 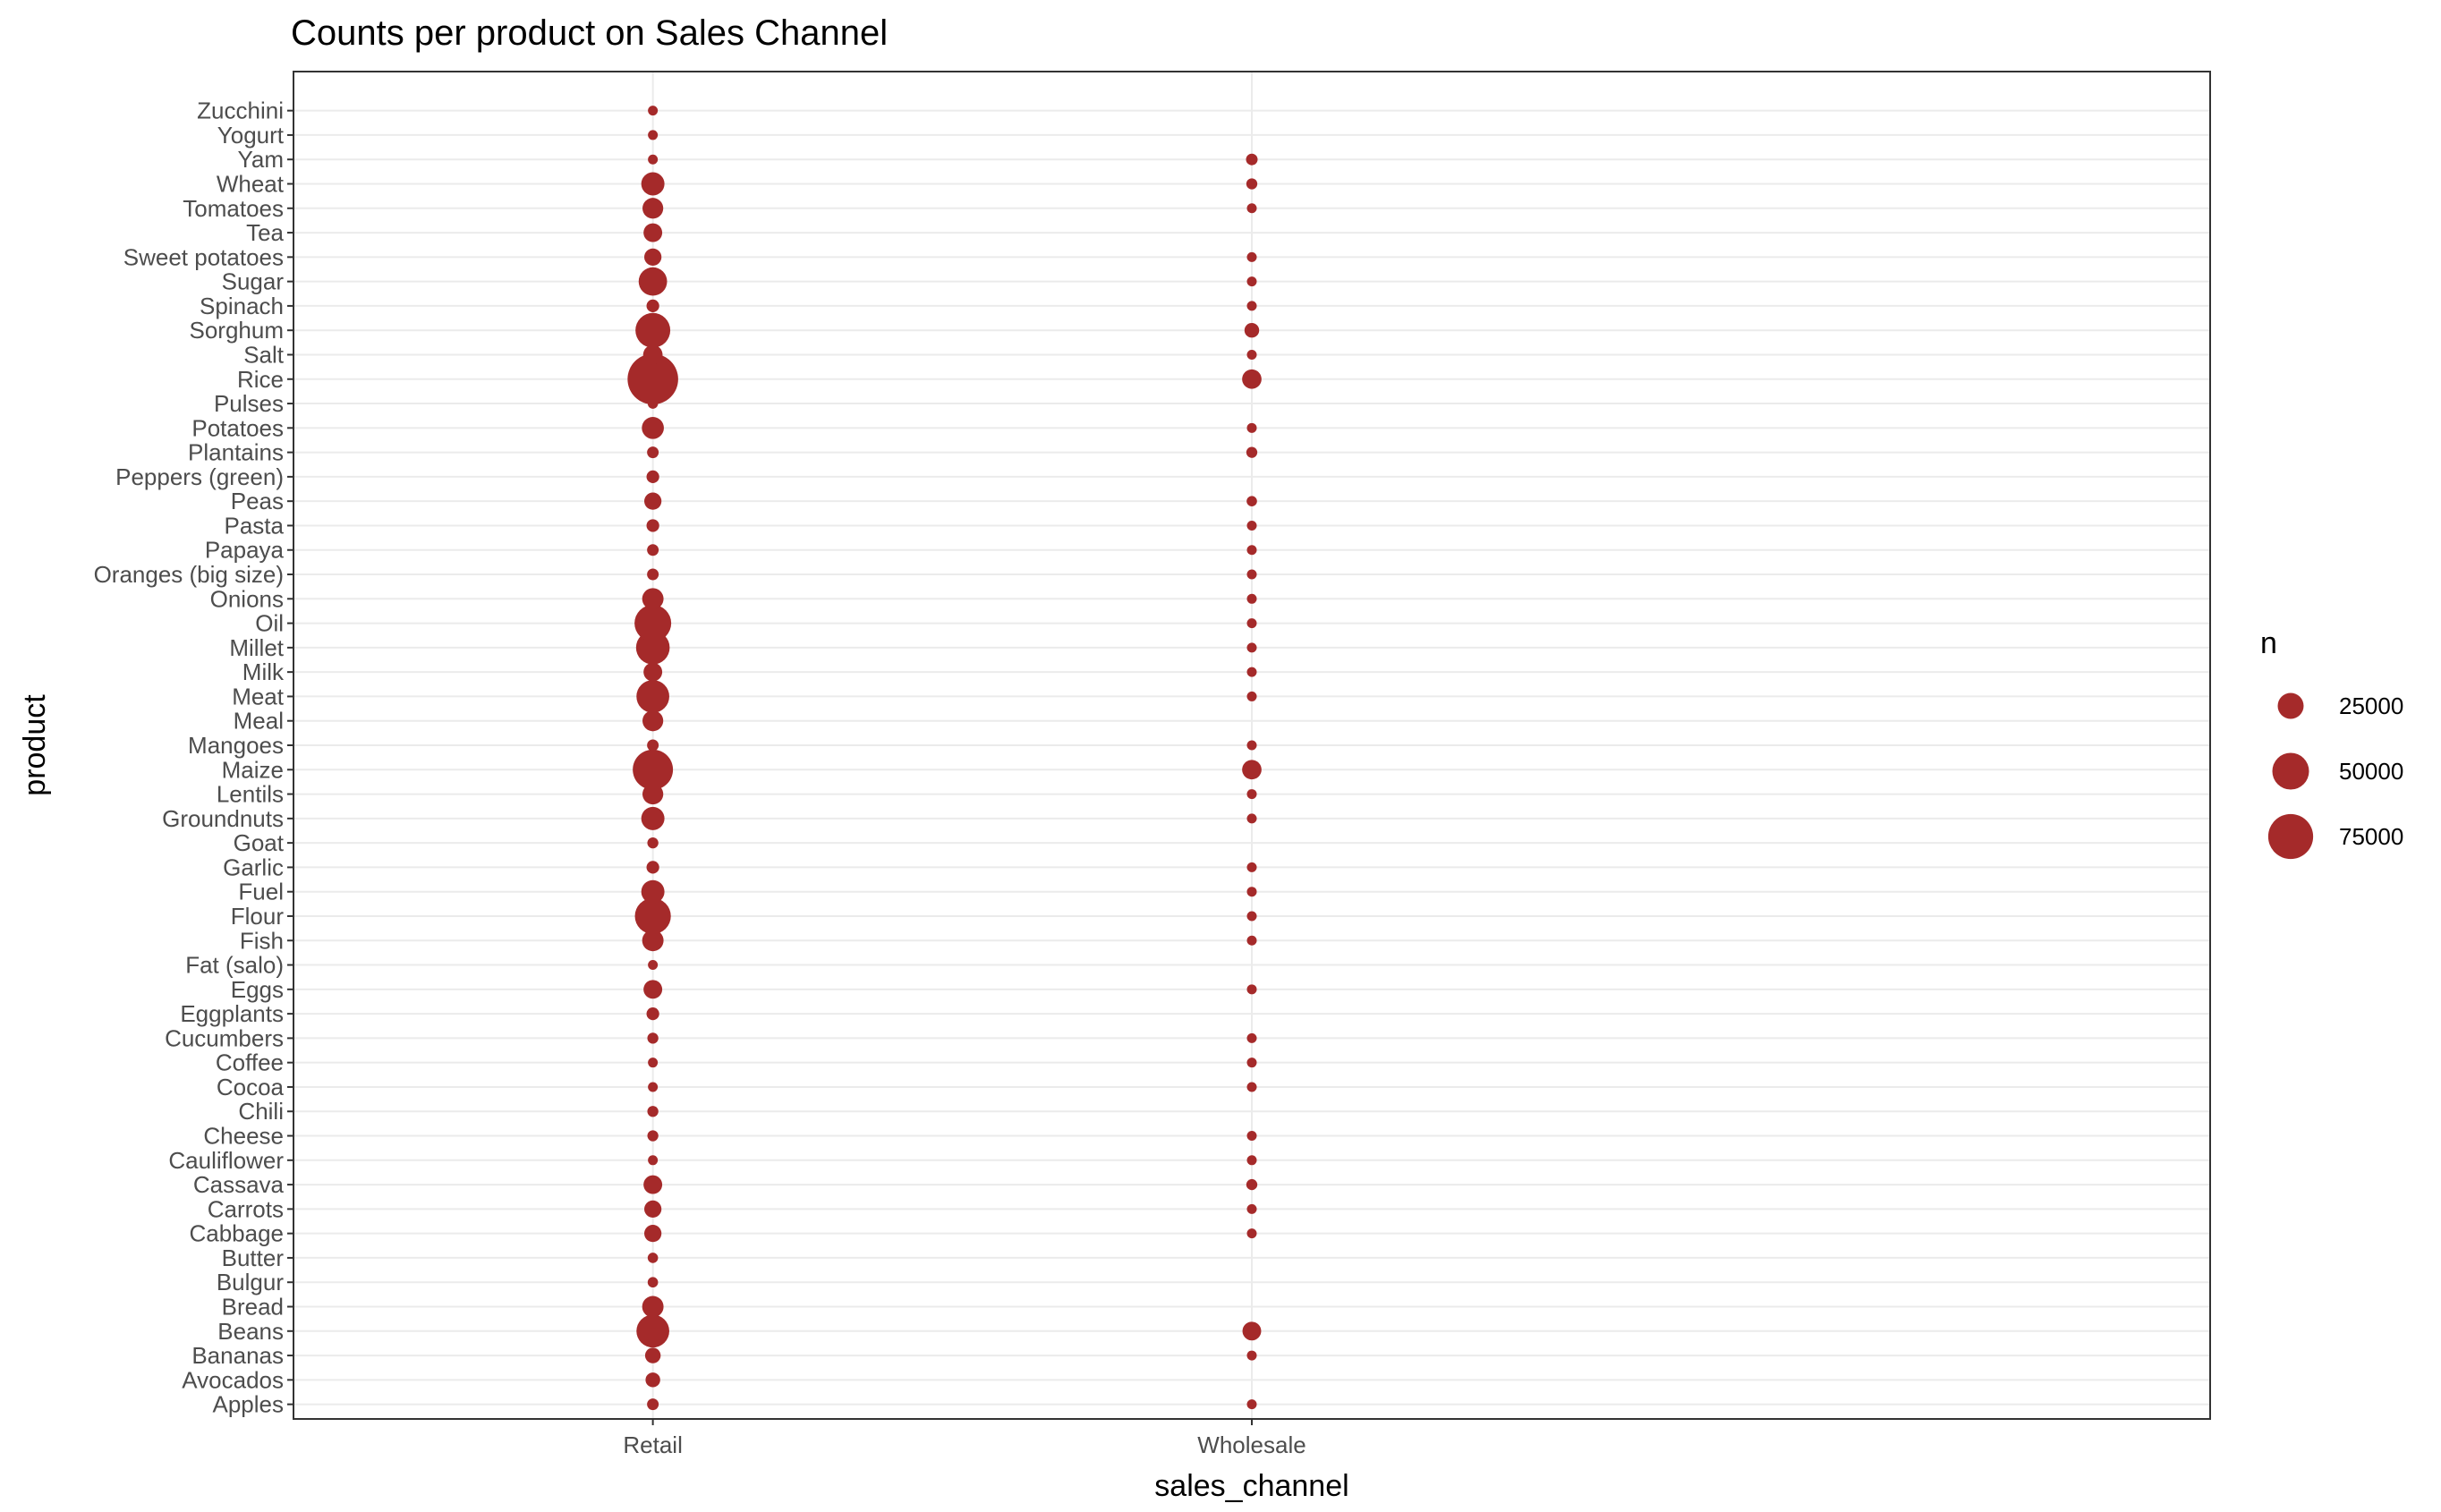 I want to click on y-tick-label: Garlic, so click(x=254, y=867).